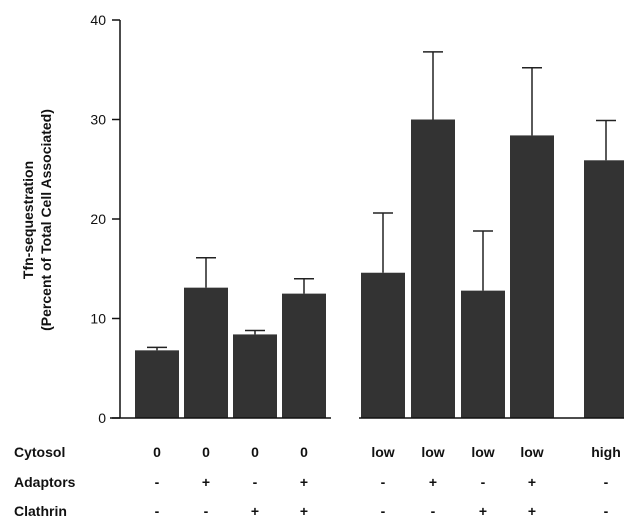  Describe the element at coordinates (157, 510) in the screenshot. I see `cell-clathrin-1: -` at that location.